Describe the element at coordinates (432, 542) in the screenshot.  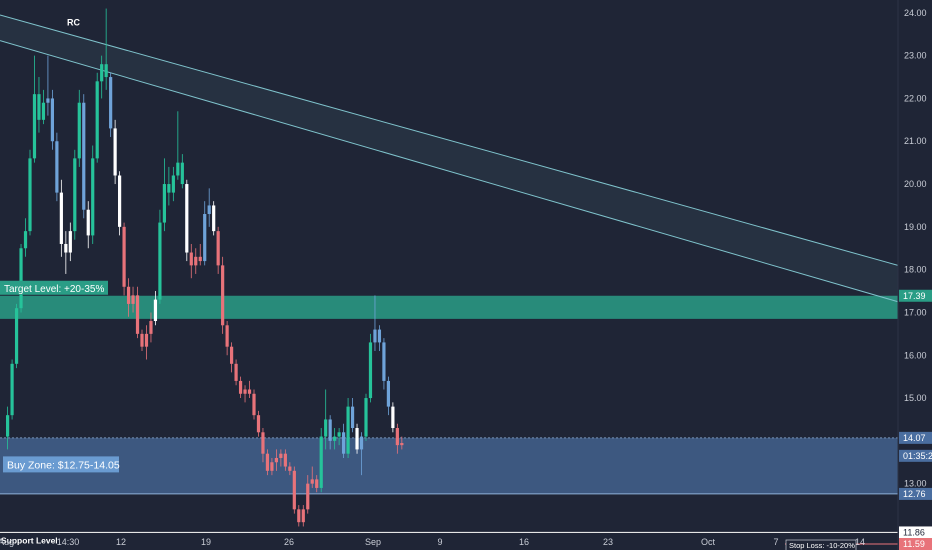
I see `time-axis: Aug 14:30 12 19 26 Sep 9 16 23 Oct 7 14` at that location.